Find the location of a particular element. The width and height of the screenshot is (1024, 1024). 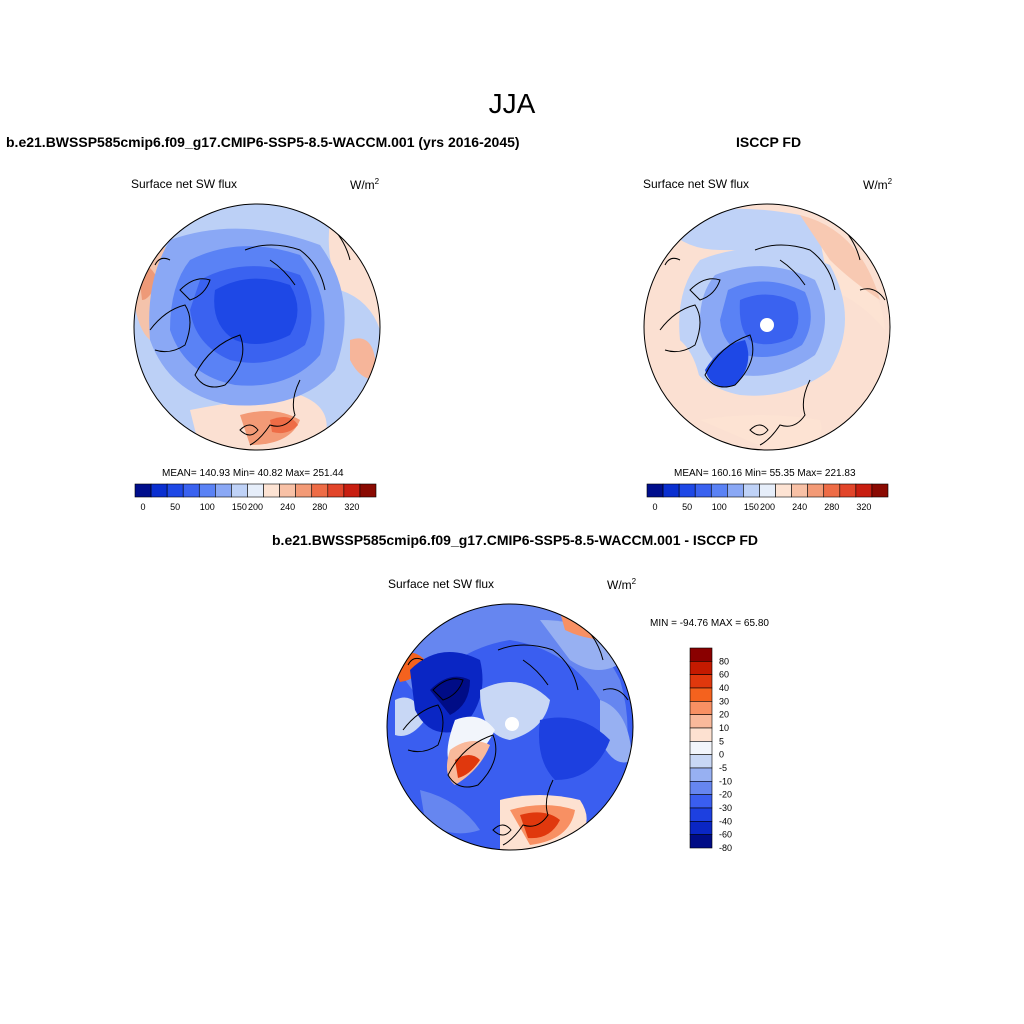

main-title: JJA is located at coordinates (512, 103).